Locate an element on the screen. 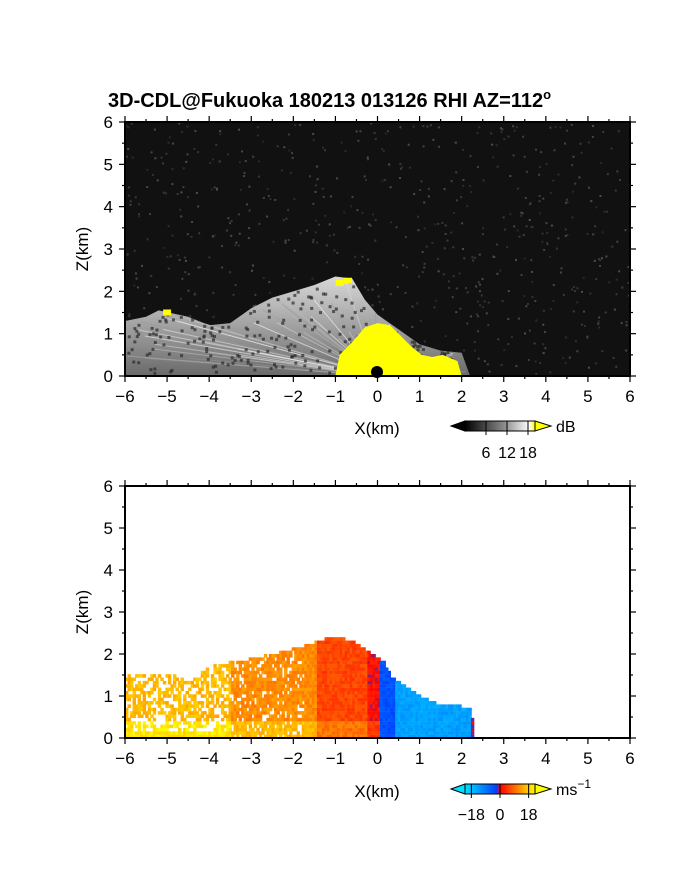 This screenshot has height=880, width=680. y-tick-label: 4 is located at coordinates (108, 570).